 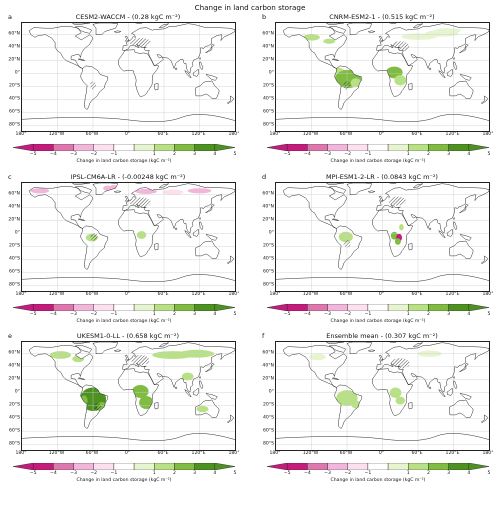 I want to click on continent-eurasia, so click(x=178, y=208).